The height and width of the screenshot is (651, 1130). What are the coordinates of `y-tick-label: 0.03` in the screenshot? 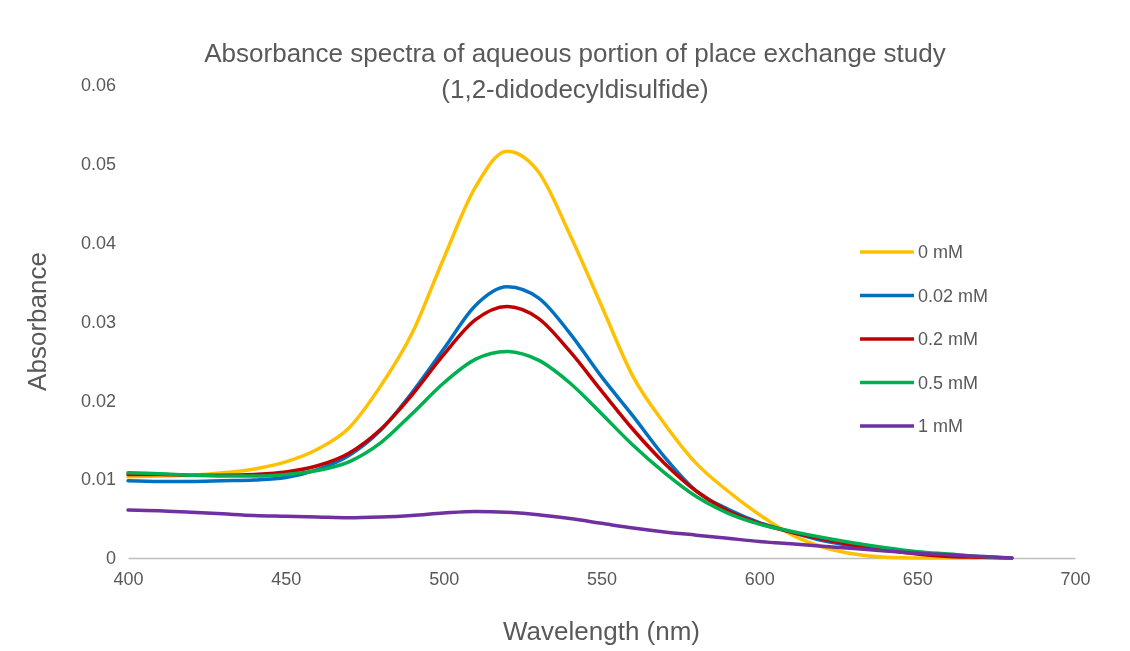 It's located at (98, 321).